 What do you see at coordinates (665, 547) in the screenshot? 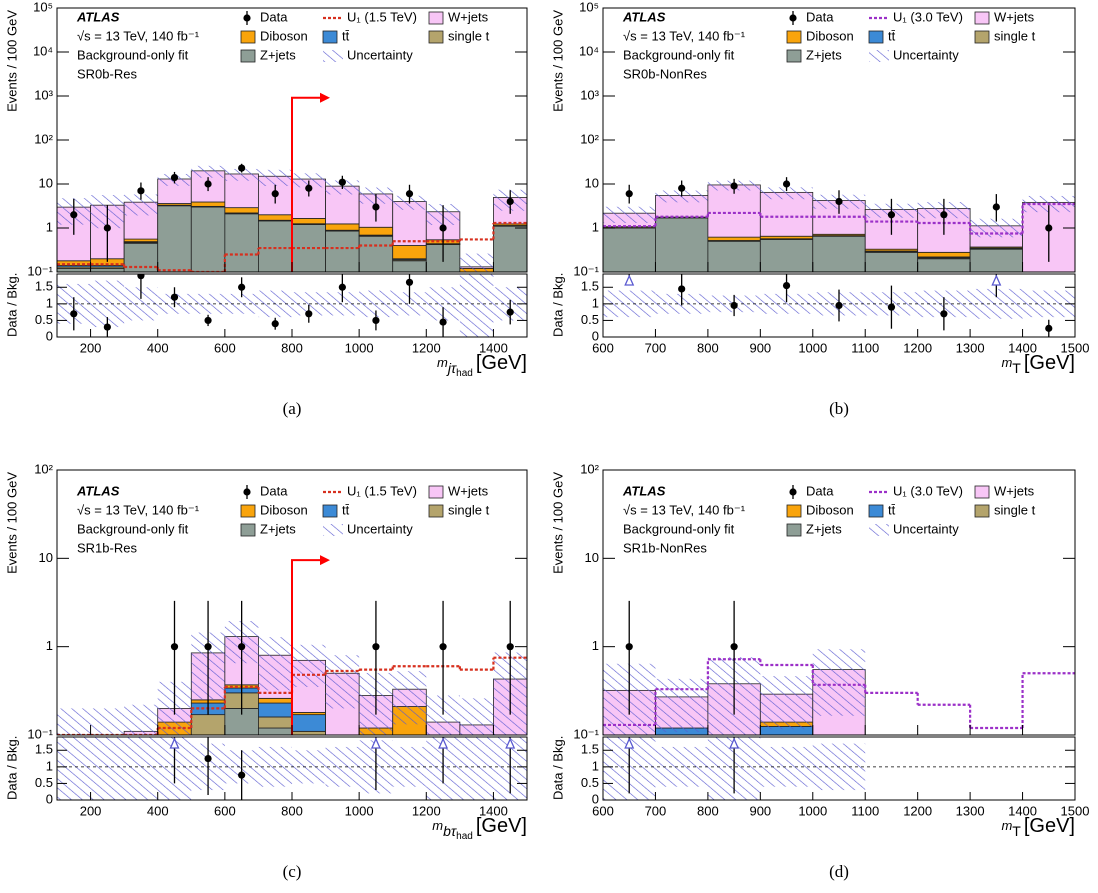
I see `region-label: SR1b-NonRes` at bounding box center [665, 547].